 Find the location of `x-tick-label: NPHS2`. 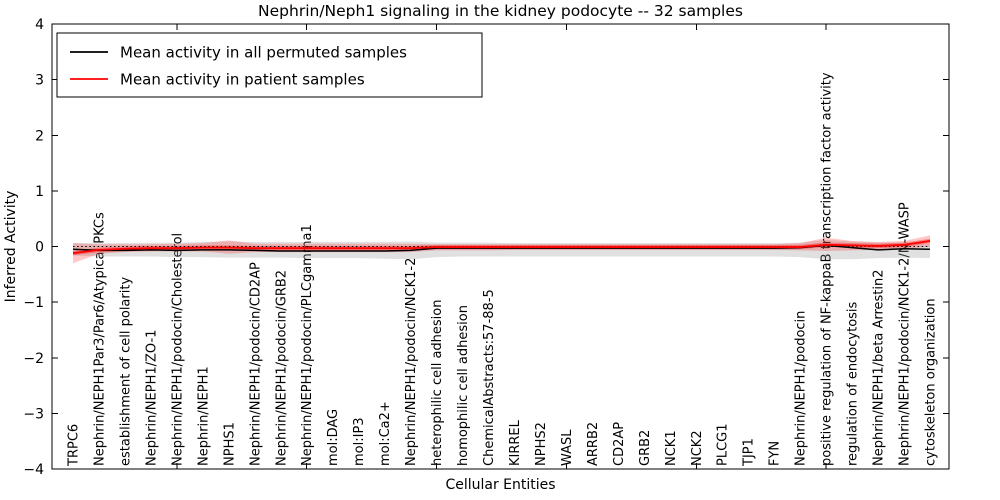

x-tick-label: NPHS2 is located at coordinates (541, 444).